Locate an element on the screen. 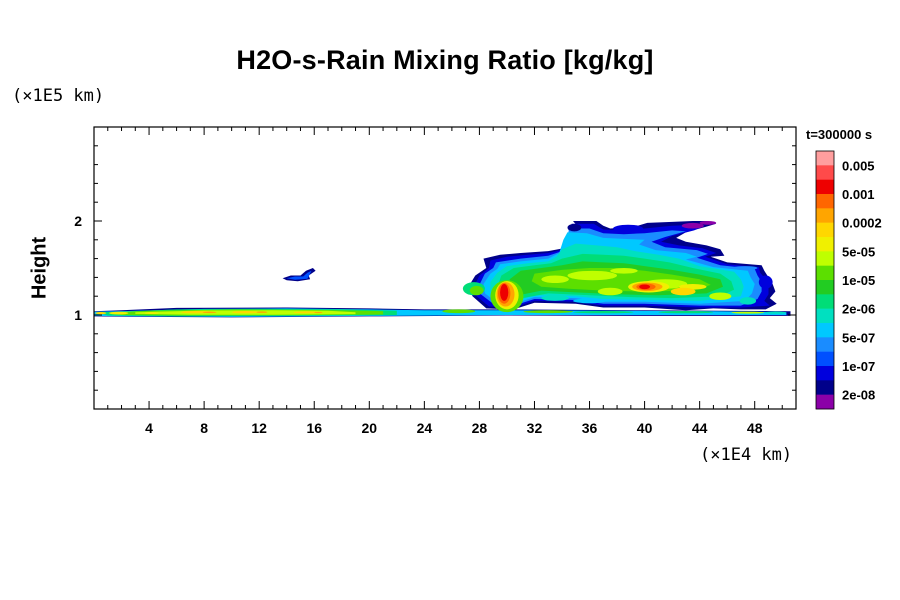  x-tick-label: 8 is located at coordinates (204, 428).